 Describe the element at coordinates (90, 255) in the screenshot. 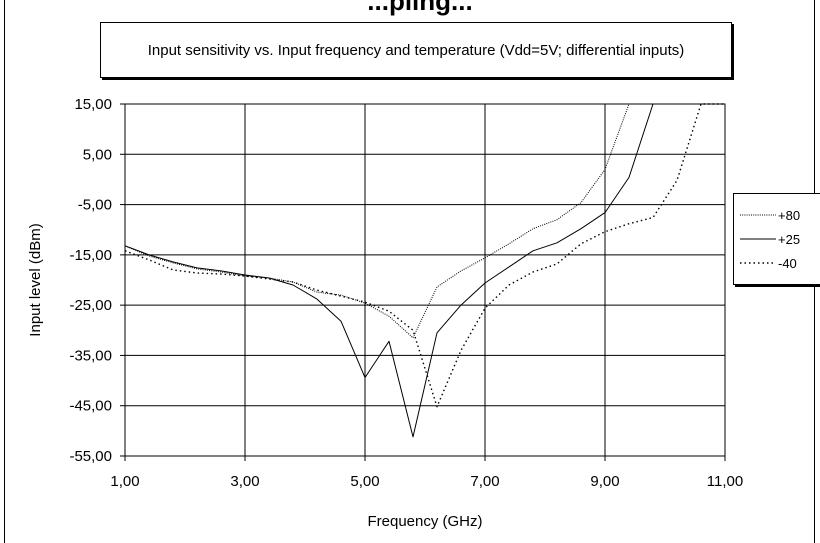

I see `y-tick-label: -15,00` at that location.